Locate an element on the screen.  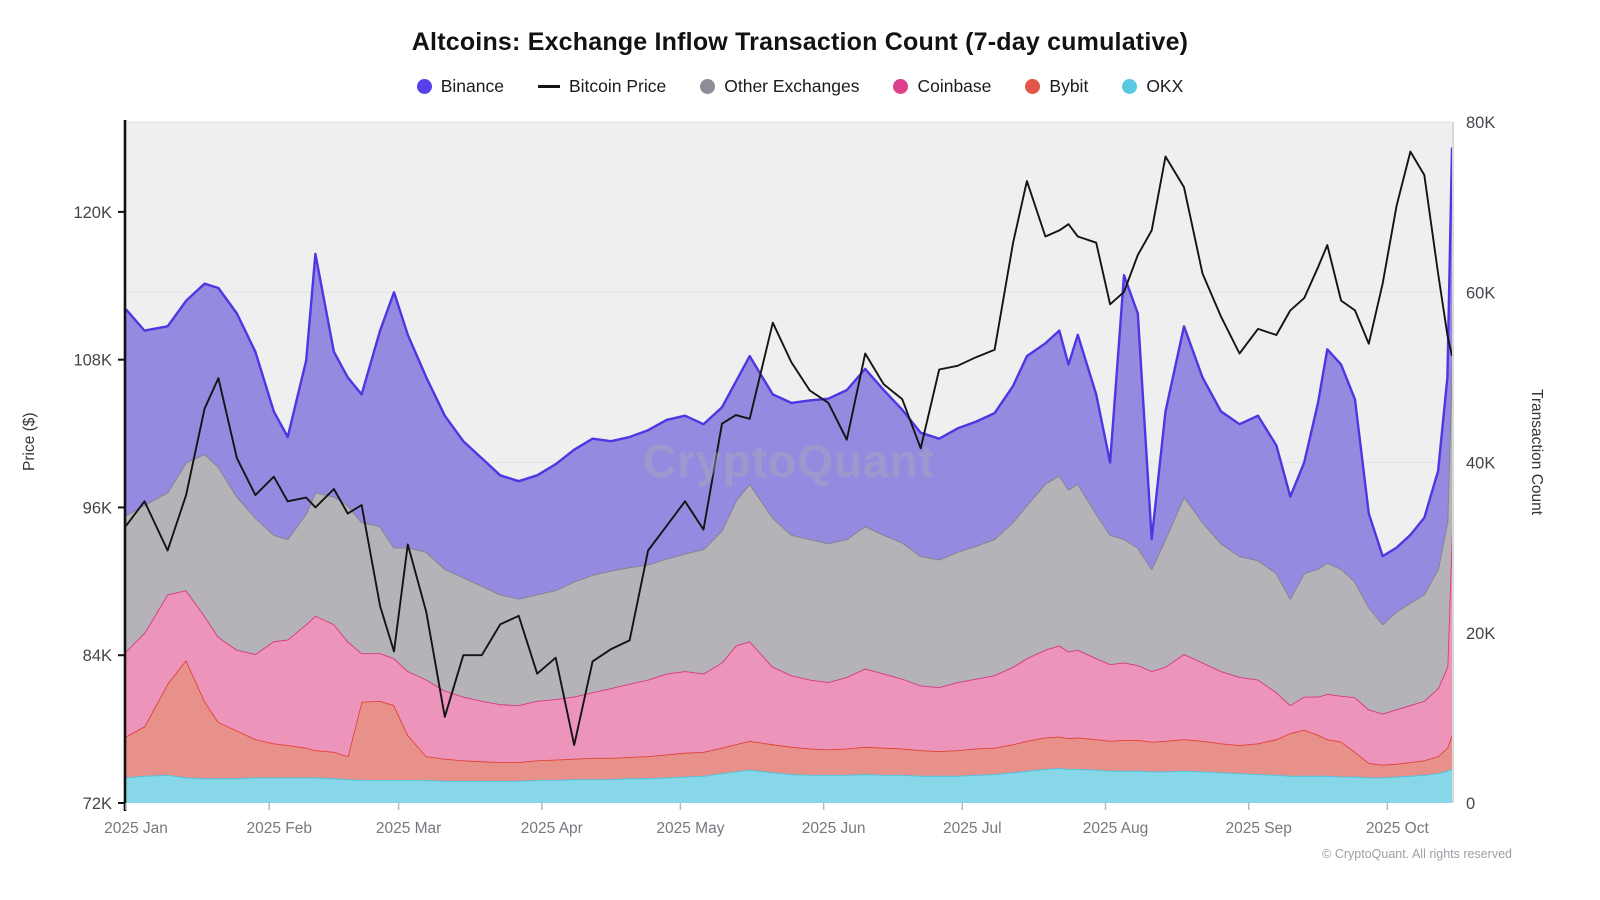
legend-label: Other Exchanges is located at coordinates (792, 86).